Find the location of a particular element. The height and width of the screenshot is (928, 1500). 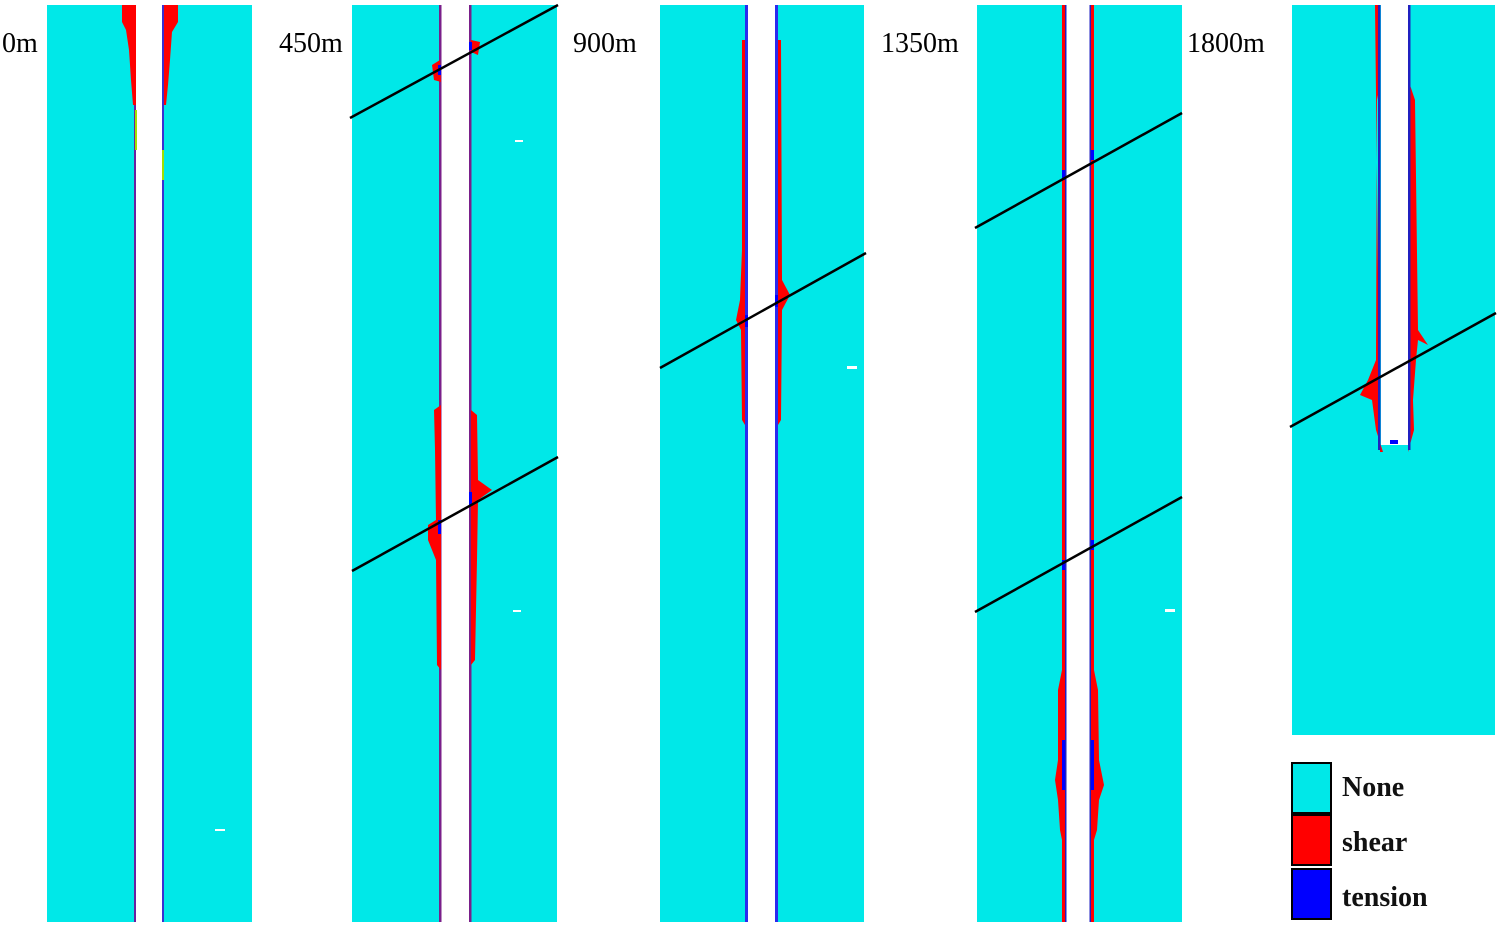

legend-label-tension: tension is located at coordinates (1385, 897).